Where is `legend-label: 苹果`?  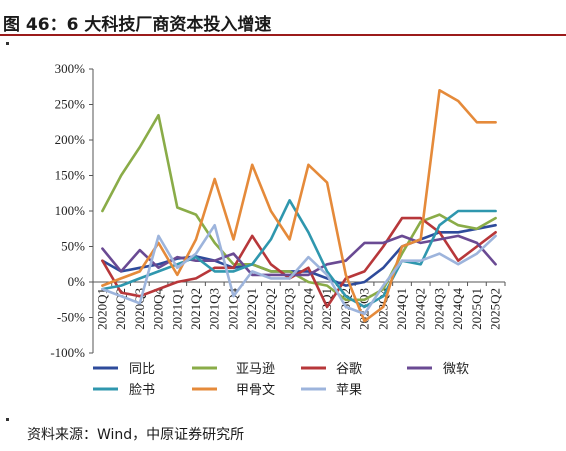 legend-label: 苹果 is located at coordinates (349, 390).